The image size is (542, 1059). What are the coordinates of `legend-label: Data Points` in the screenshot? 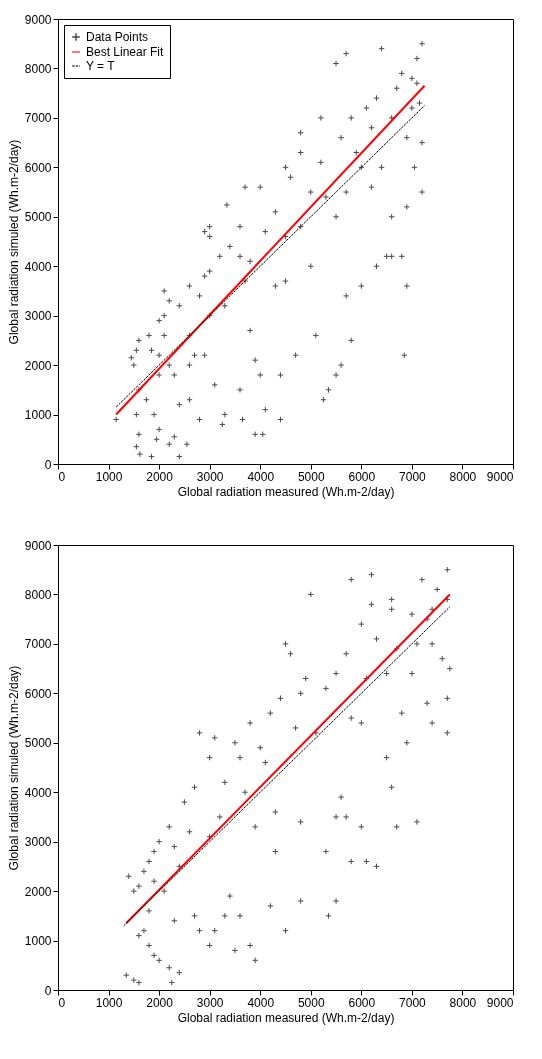 It's located at (117, 37).